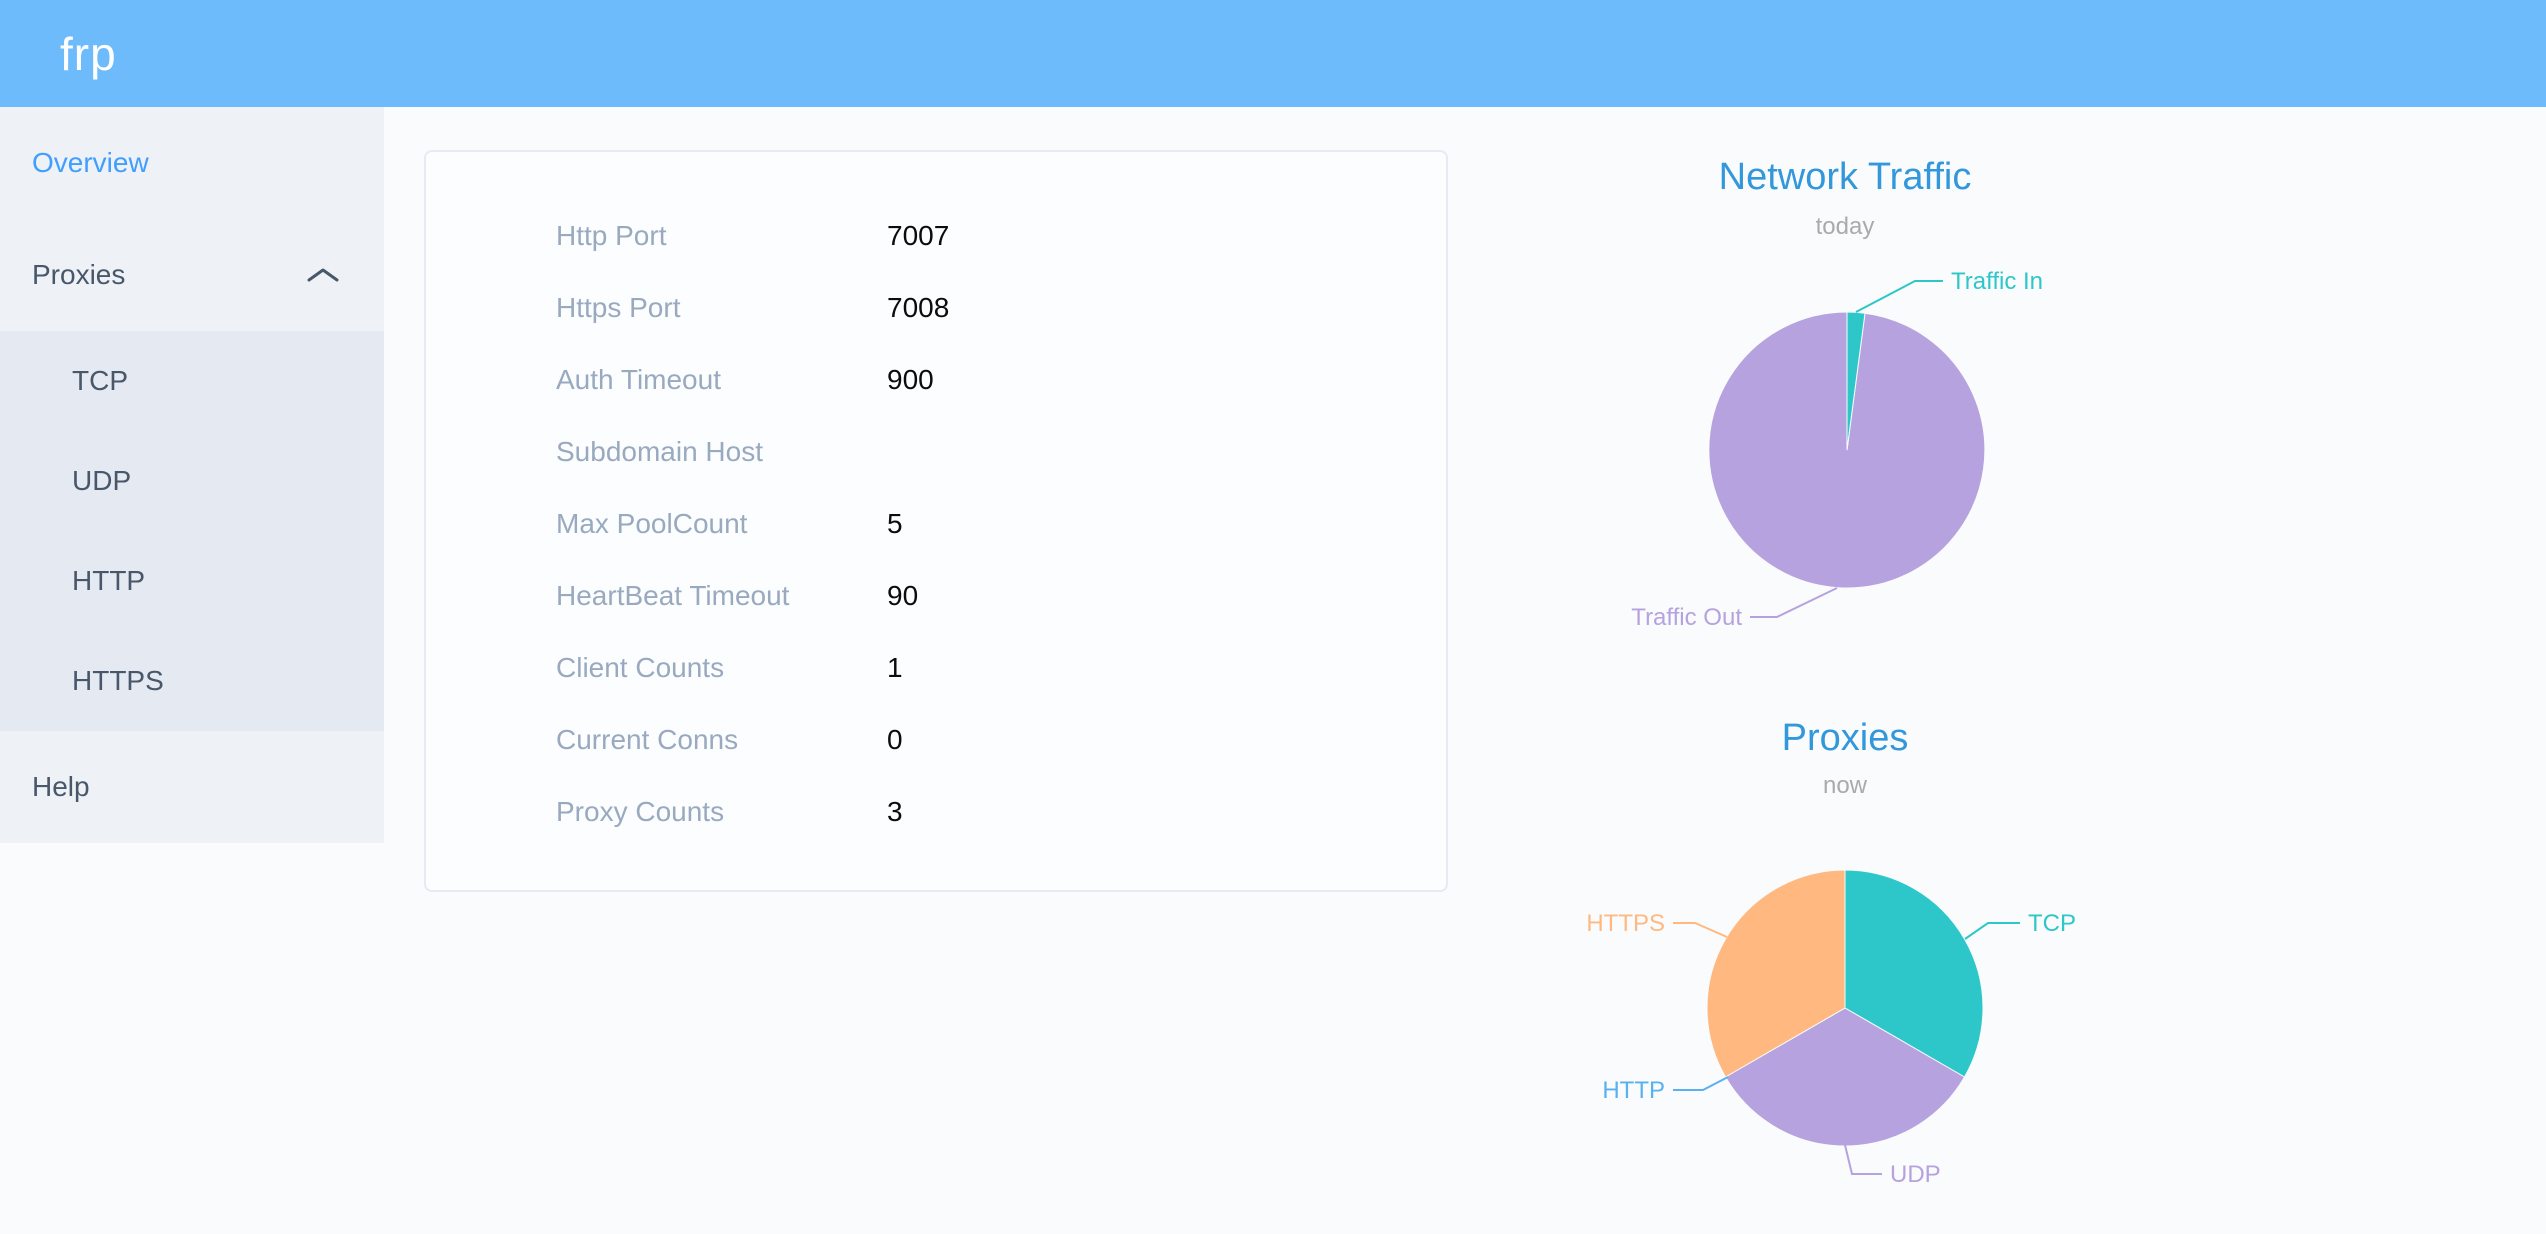 The width and height of the screenshot is (2546, 1234). Describe the element at coordinates (192, 275) in the screenshot. I see `sidebar-item-proxies: Proxies` at that location.